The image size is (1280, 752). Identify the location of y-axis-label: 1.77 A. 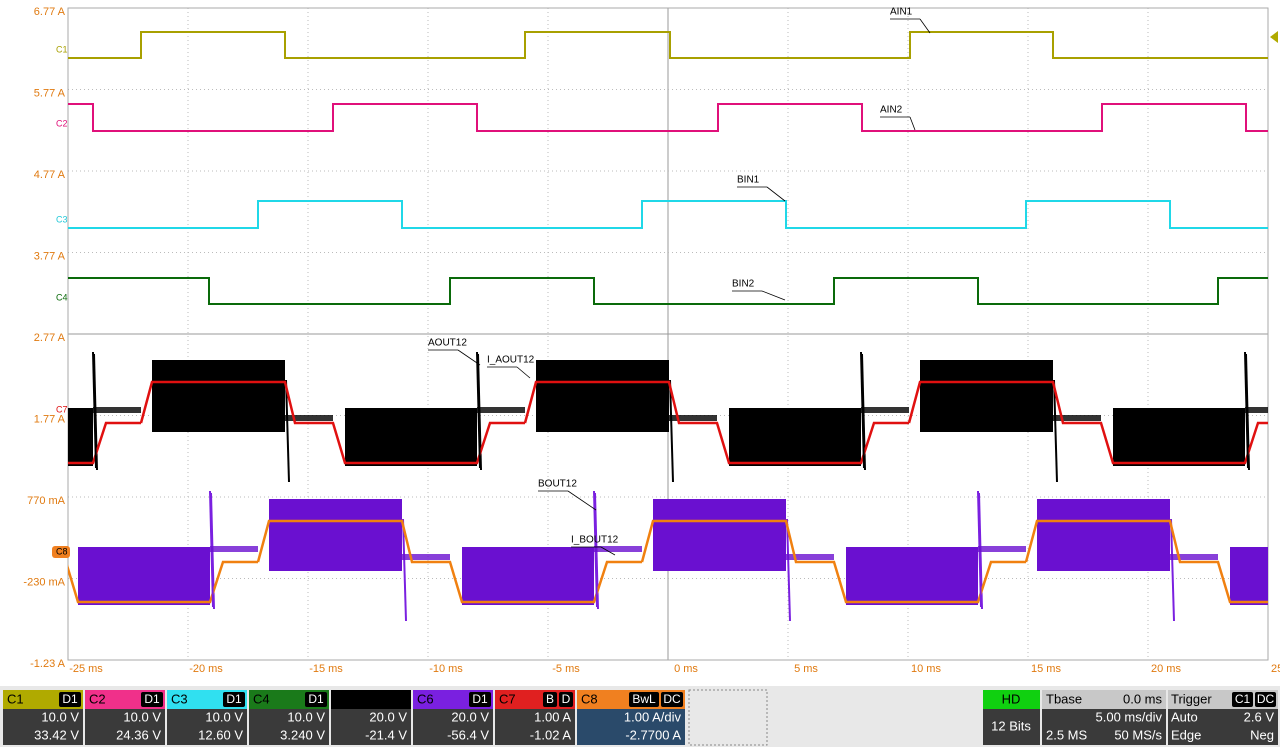
(50, 419).